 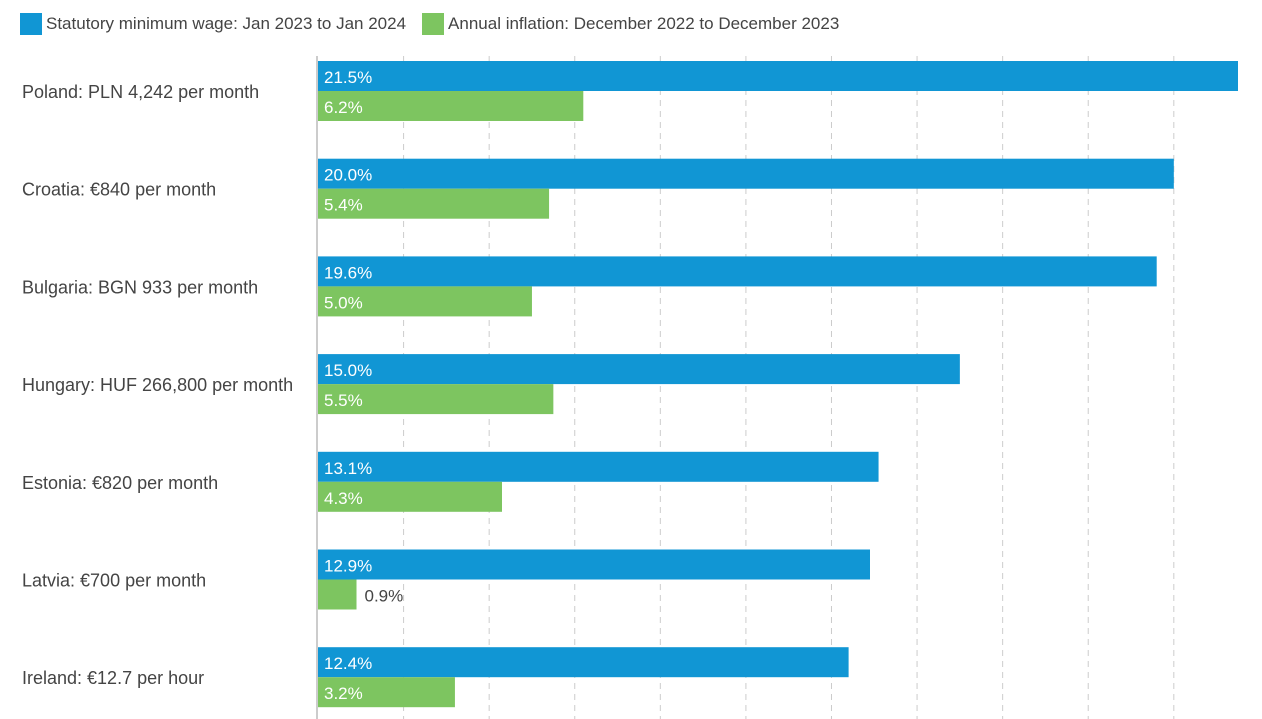 I want to click on data-label-minimum-wage: 21.5%, so click(x=348, y=77).